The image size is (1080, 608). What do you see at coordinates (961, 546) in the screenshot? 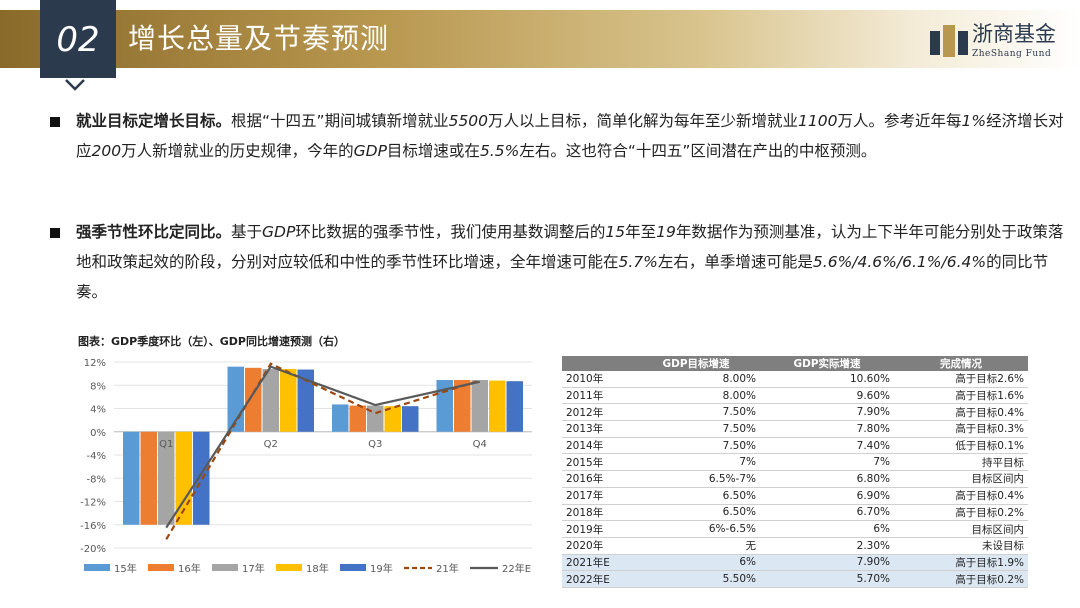
I see `status-cell: 未设目标` at bounding box center [961, 546].